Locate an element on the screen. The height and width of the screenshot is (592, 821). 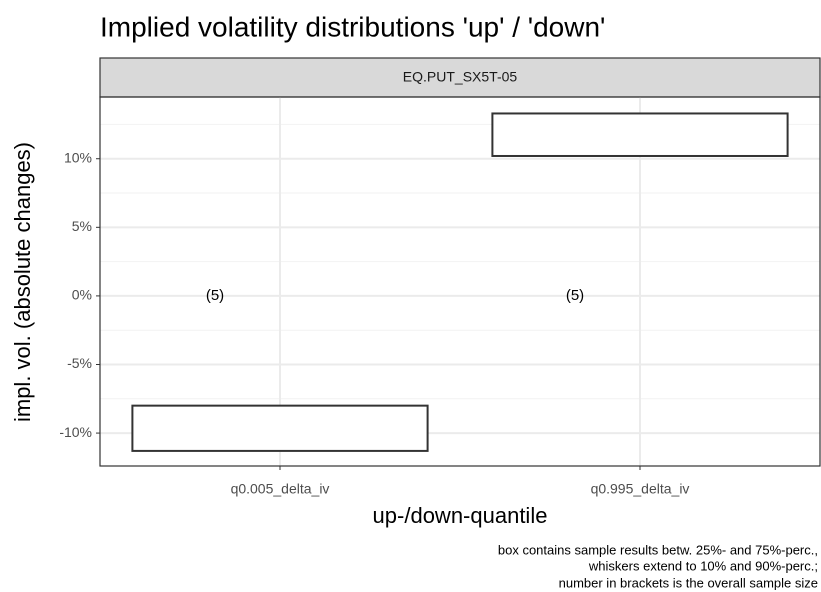
facet-label: EQ.PUT_SX5T-05 is located at coordinates (460, 77).